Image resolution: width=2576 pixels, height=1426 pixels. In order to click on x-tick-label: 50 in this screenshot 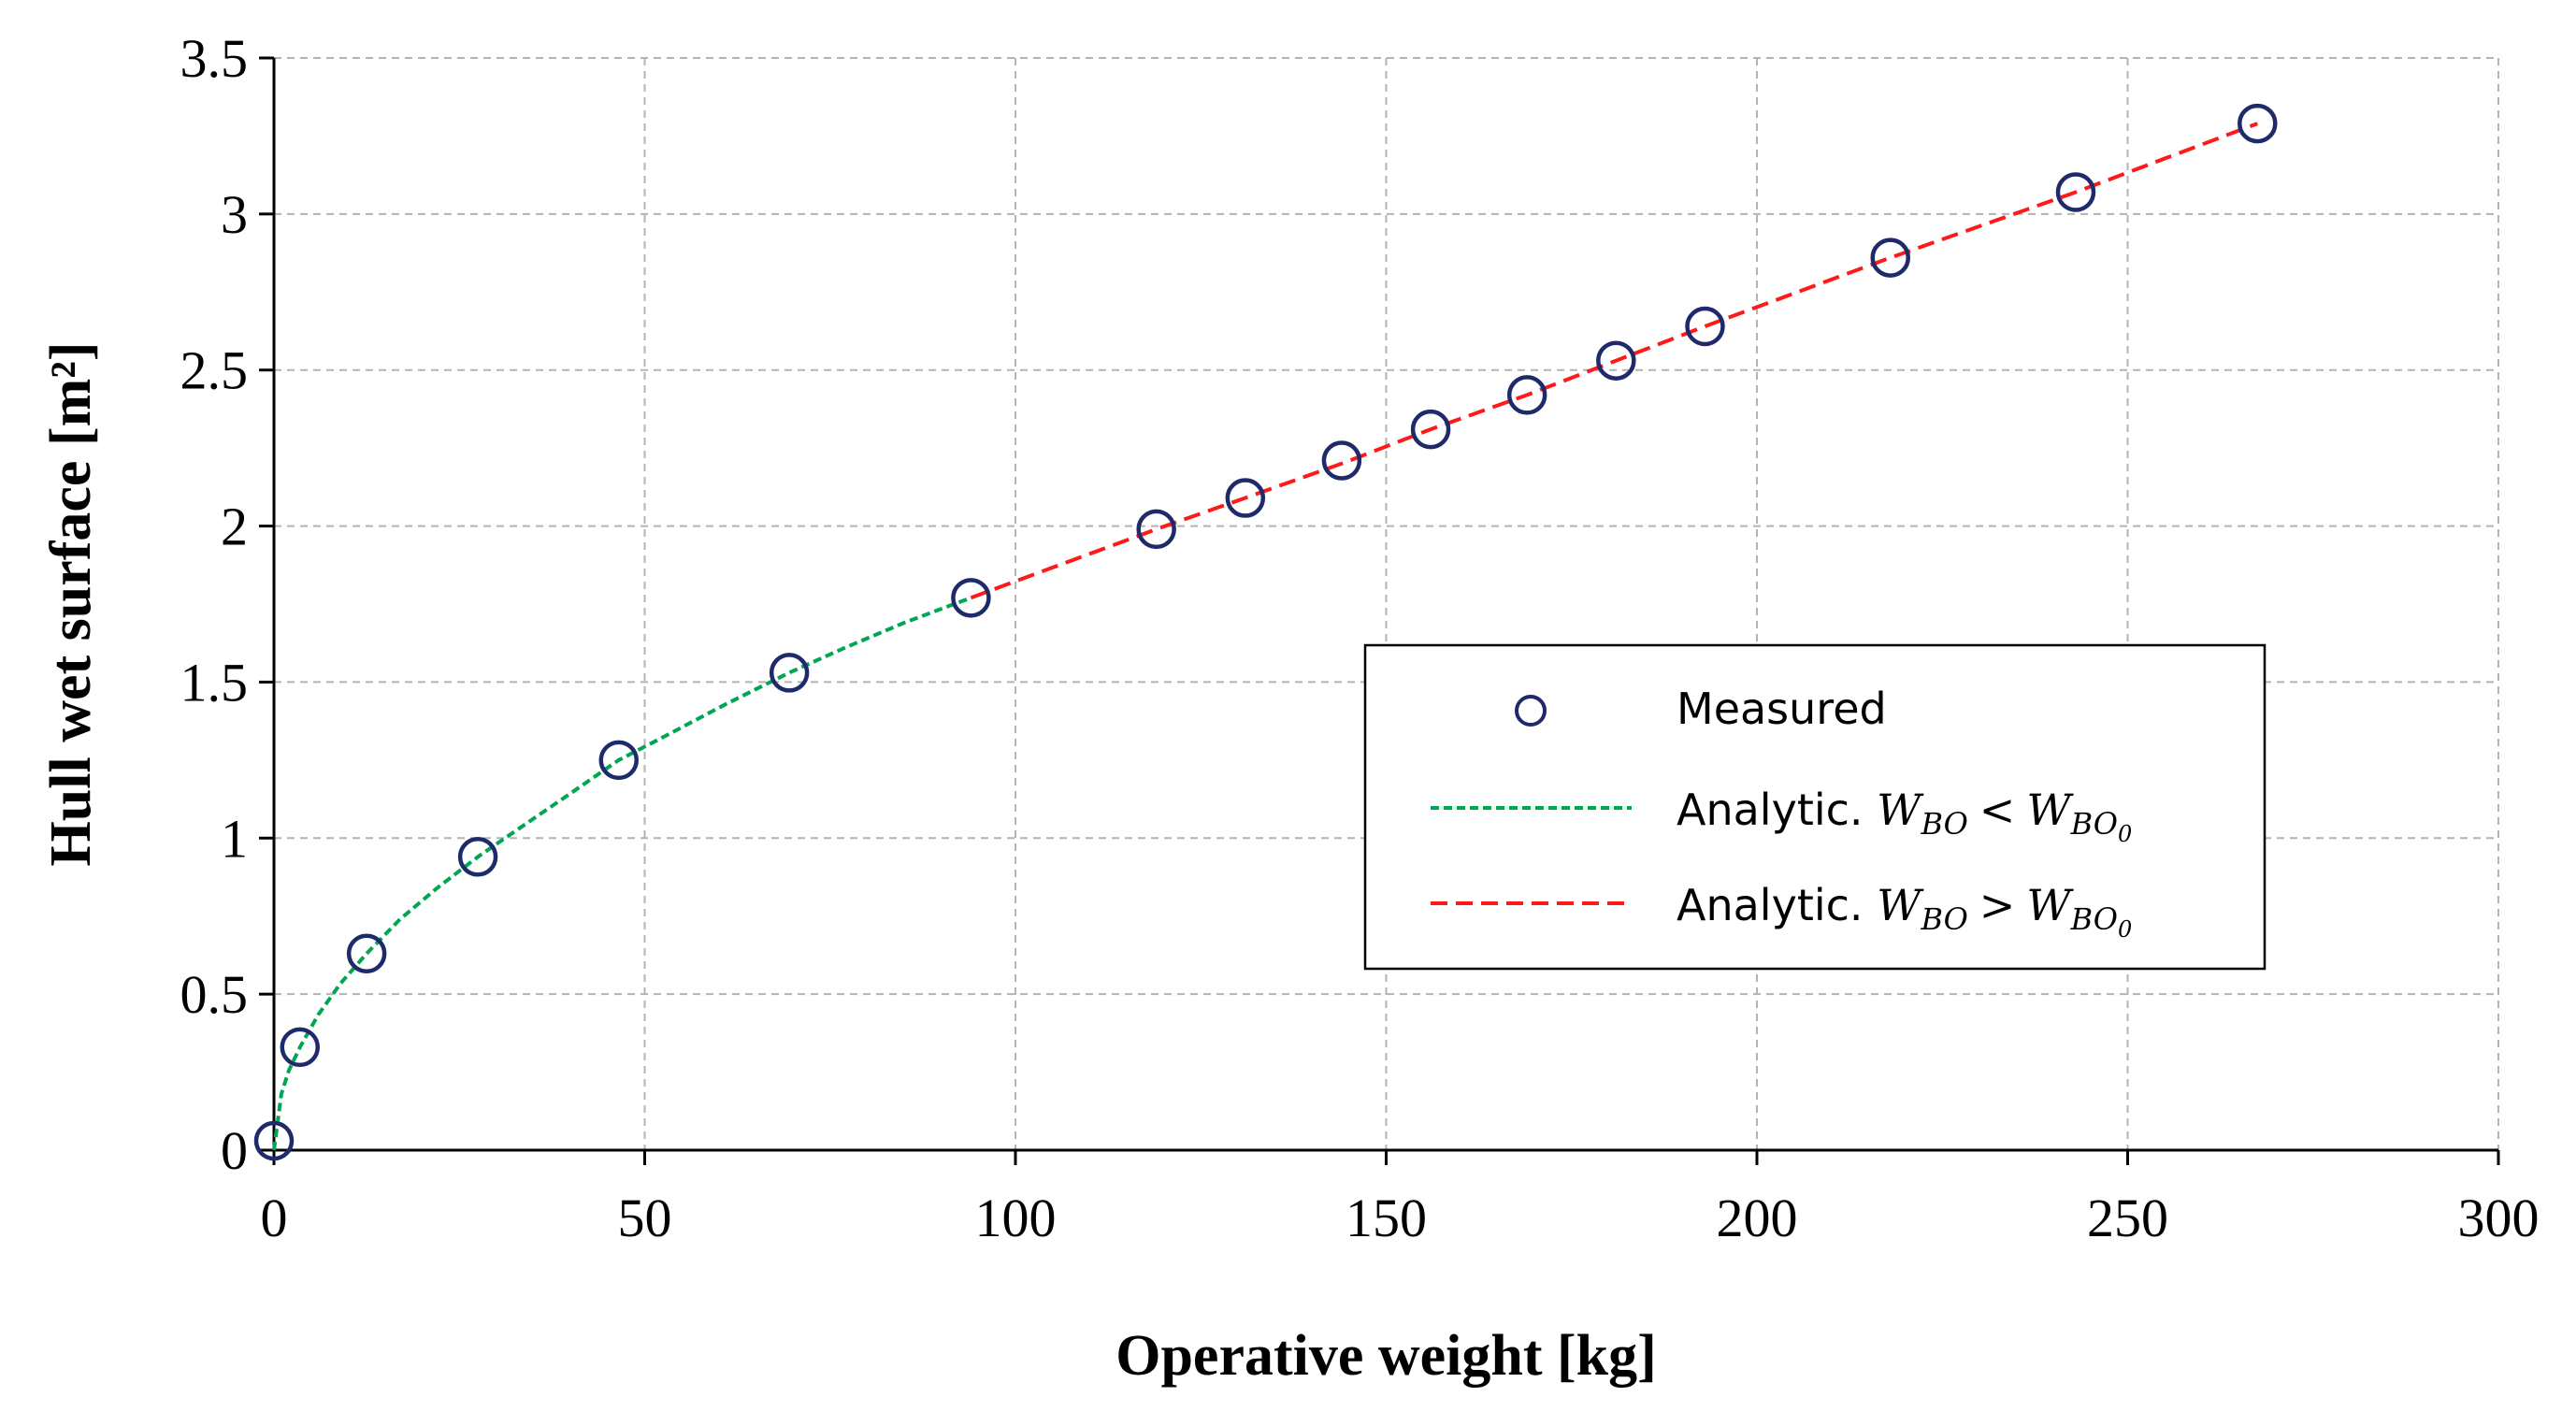, I will do `click(645, 1218)`.